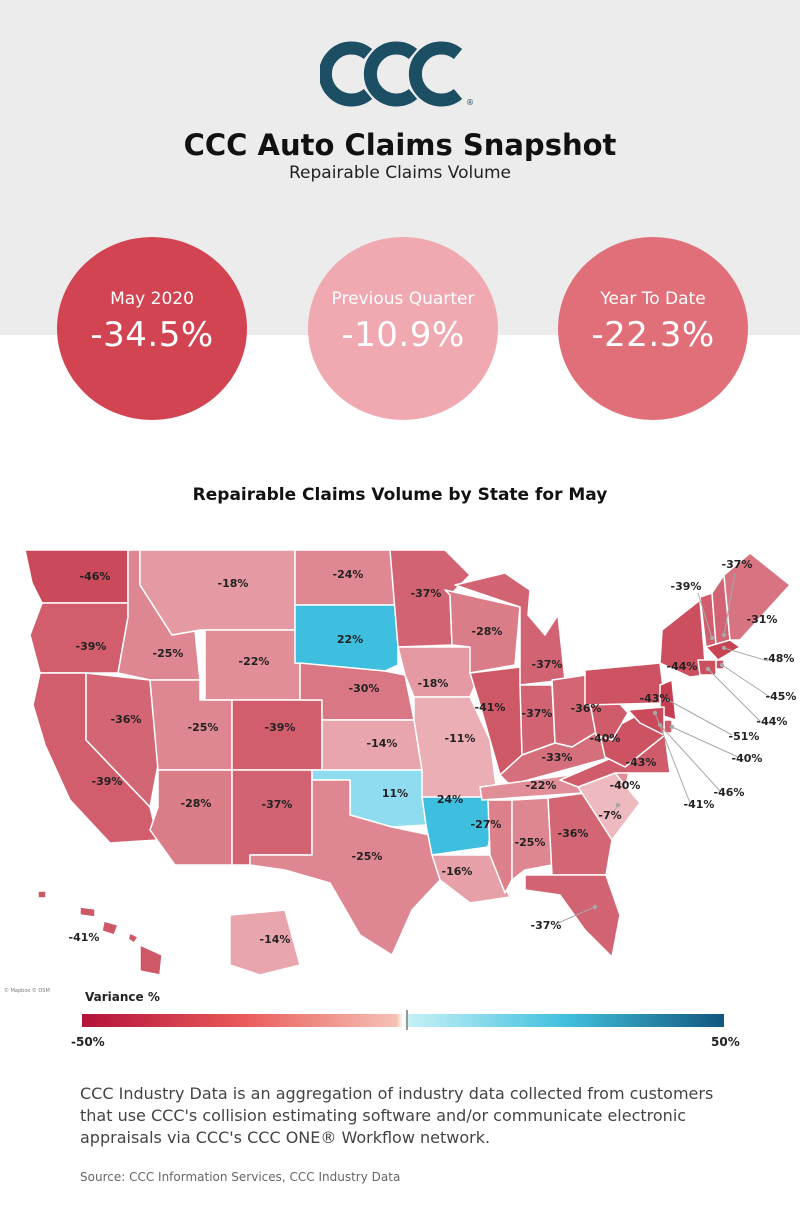  Describe the element at coordinates (653, 335) in the screenshot. I see `stat-value: -22.3%` at that location.